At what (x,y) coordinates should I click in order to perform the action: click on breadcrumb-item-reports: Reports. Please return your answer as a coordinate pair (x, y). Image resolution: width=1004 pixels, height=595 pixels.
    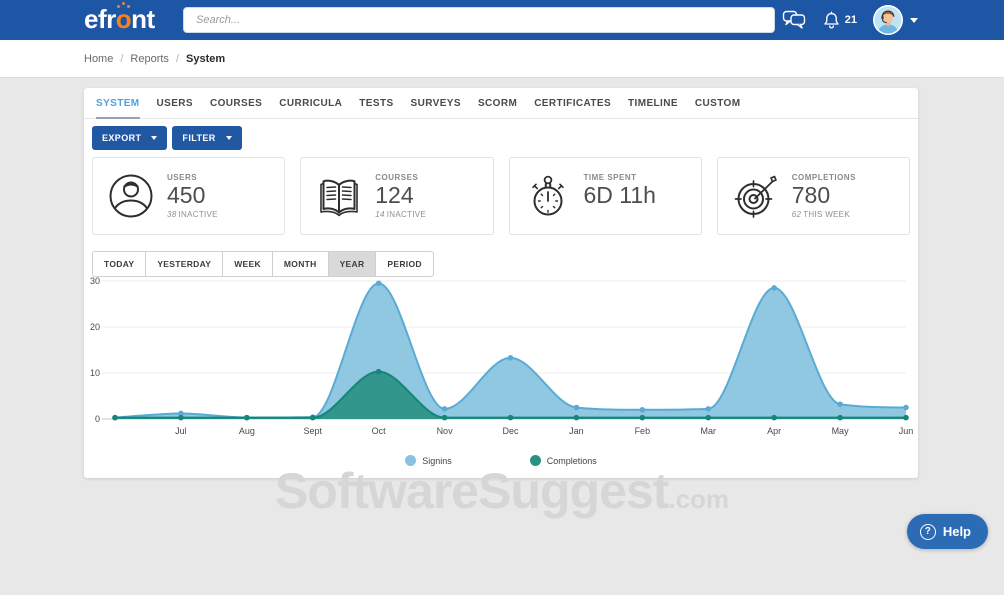
    Looking at the image, I should click on (149, 58).